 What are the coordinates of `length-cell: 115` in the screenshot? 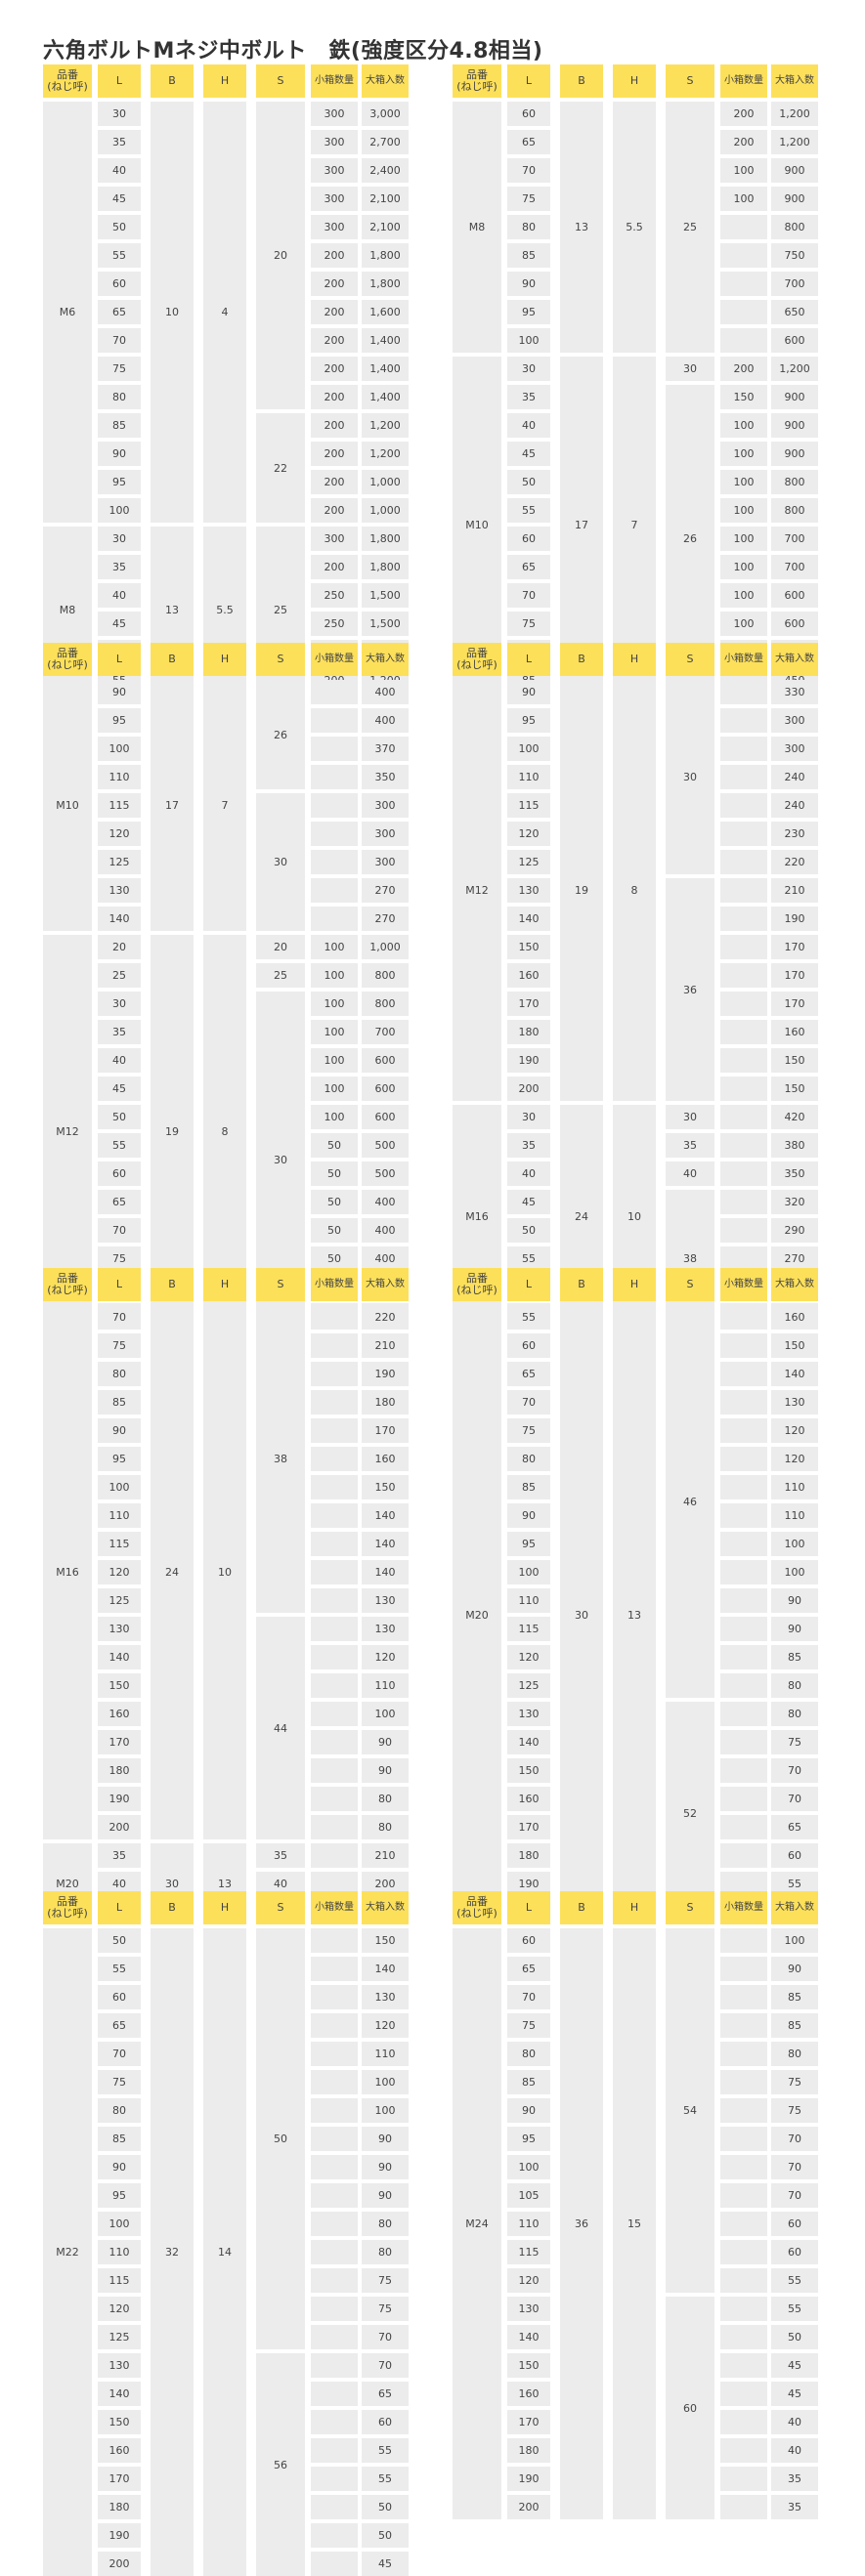 It's located at (119, 1544).